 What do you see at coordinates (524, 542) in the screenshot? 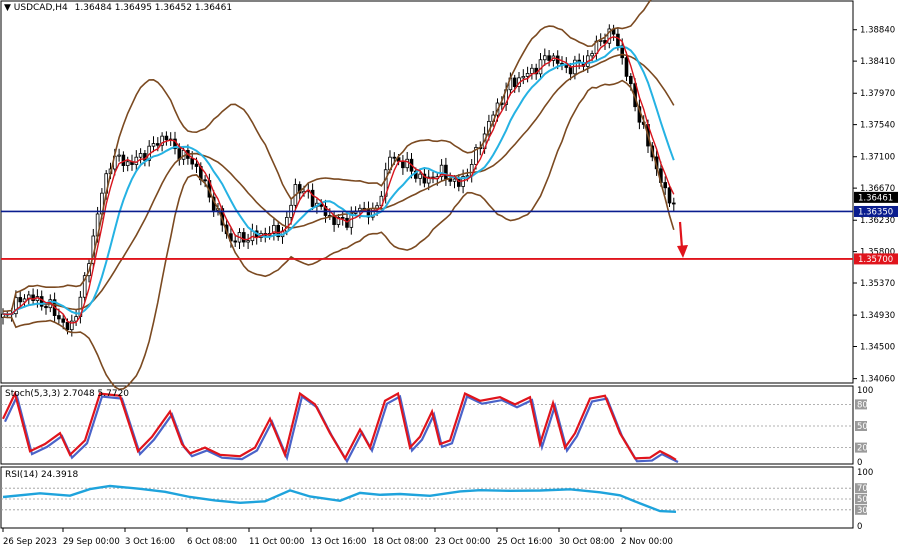
I see `time-tick-label: 25 Oct 16:00` at bounding box center [524, 542].